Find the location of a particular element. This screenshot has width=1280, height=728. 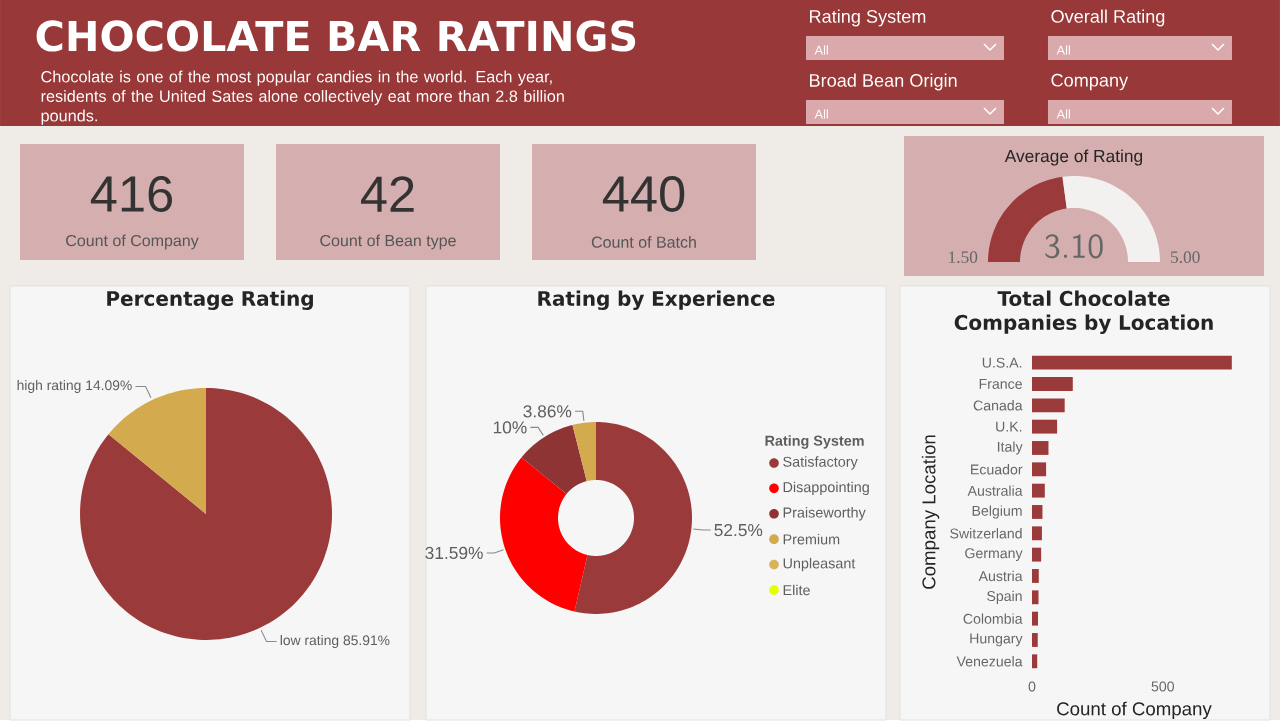

y-axis-title: Company Location is located at coordinates (930, 512).